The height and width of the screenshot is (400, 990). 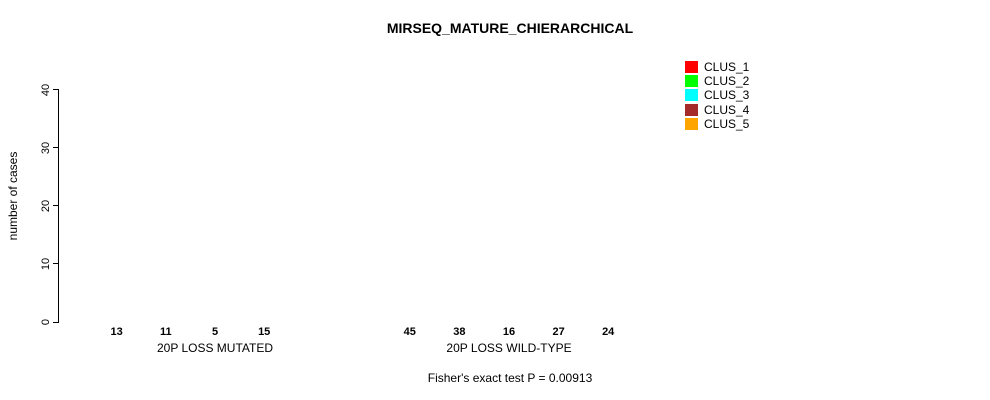 What do you see at coordinates (510, 28) in the screenshot?
I see `chart-title: MIRSEQ_MATURE_CHIERARCHICAL` at bounding box center [510, 28].